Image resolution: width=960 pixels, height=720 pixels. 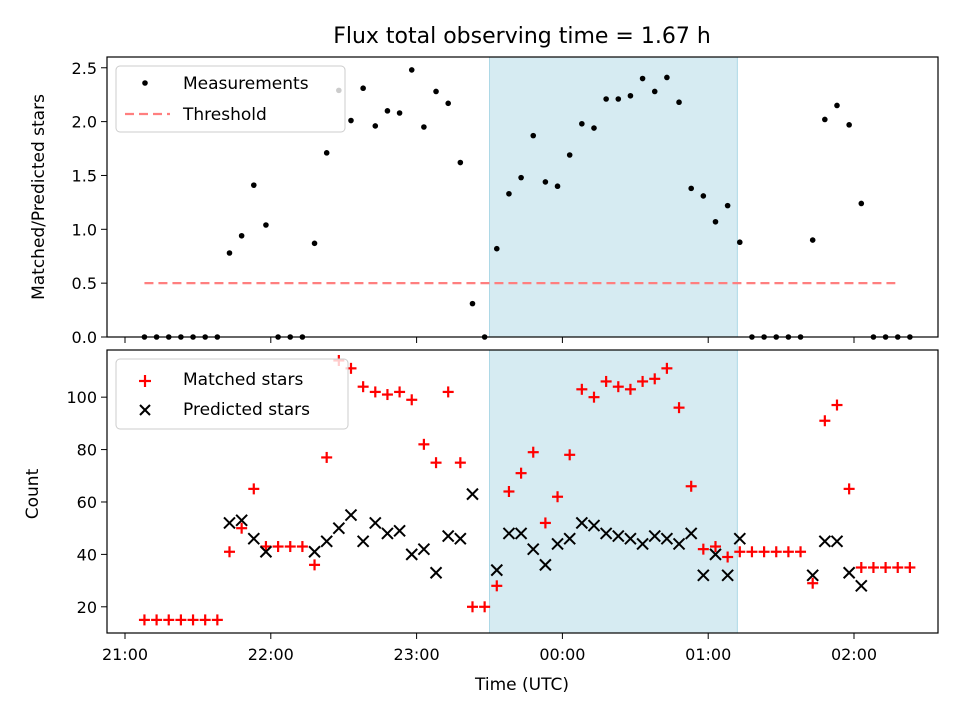 I want to click on bottom-y-tick-label: 60, so click(x=87, y=502).